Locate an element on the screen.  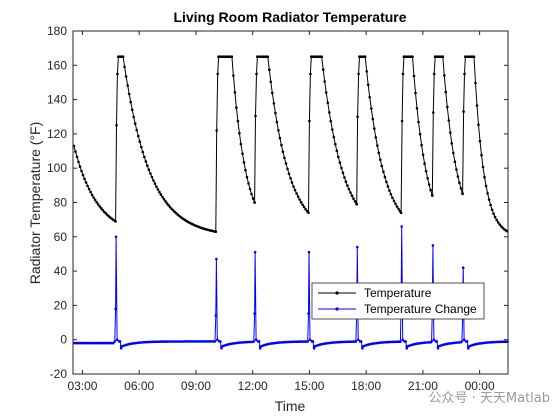
y-tick-label: 140 is located at coordinates (57, 100).